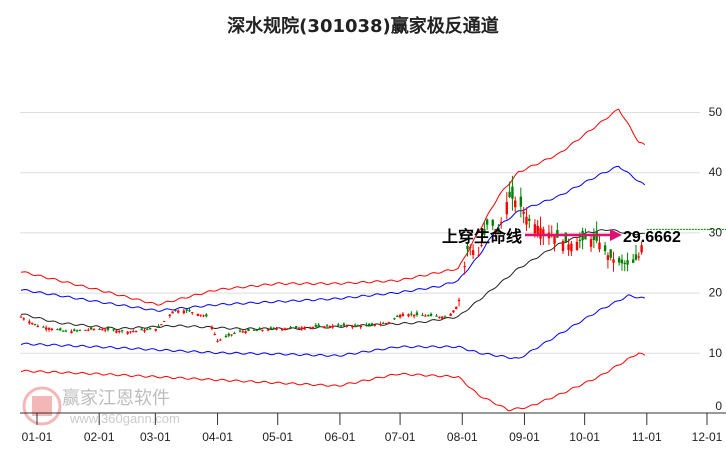  Describe the element at coordinates (716, 353) in the screenshot. I see `y-tick-label: 10` at that location.